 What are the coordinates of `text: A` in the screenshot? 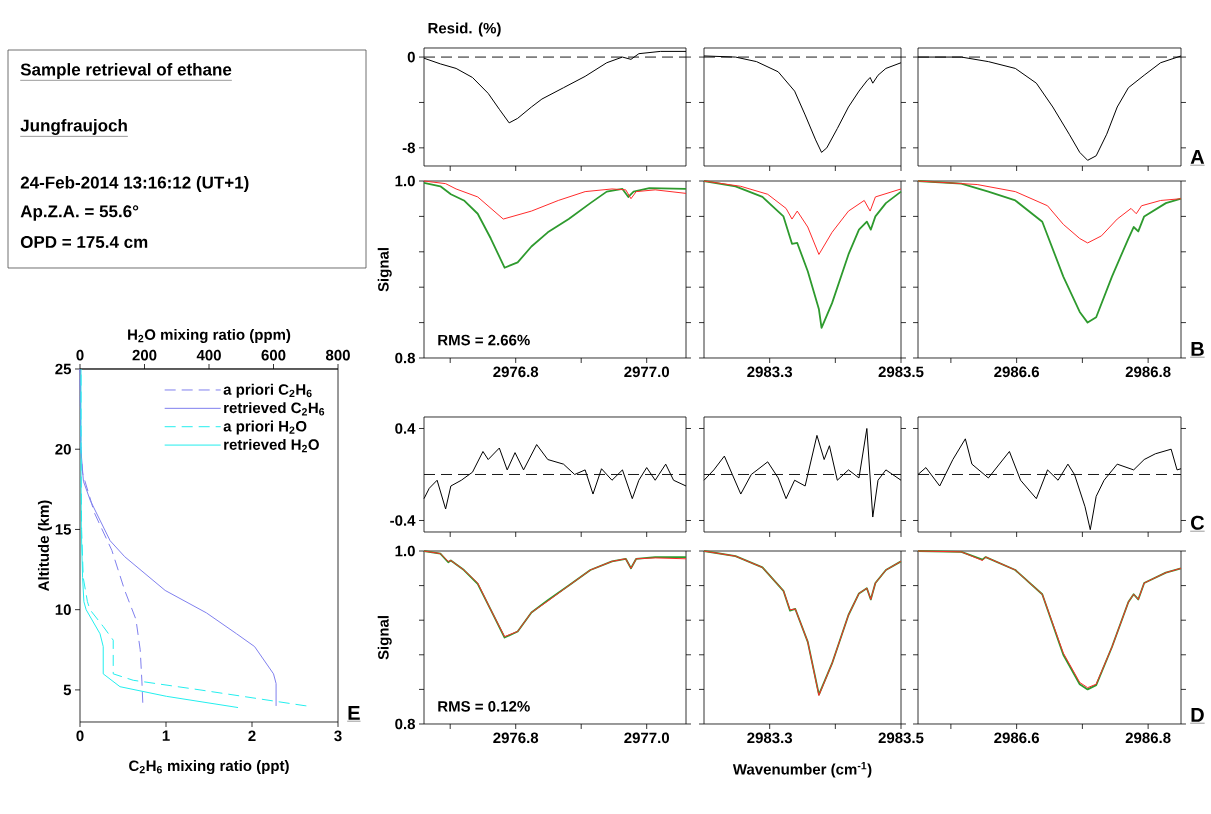 It's located at (1197, 157).